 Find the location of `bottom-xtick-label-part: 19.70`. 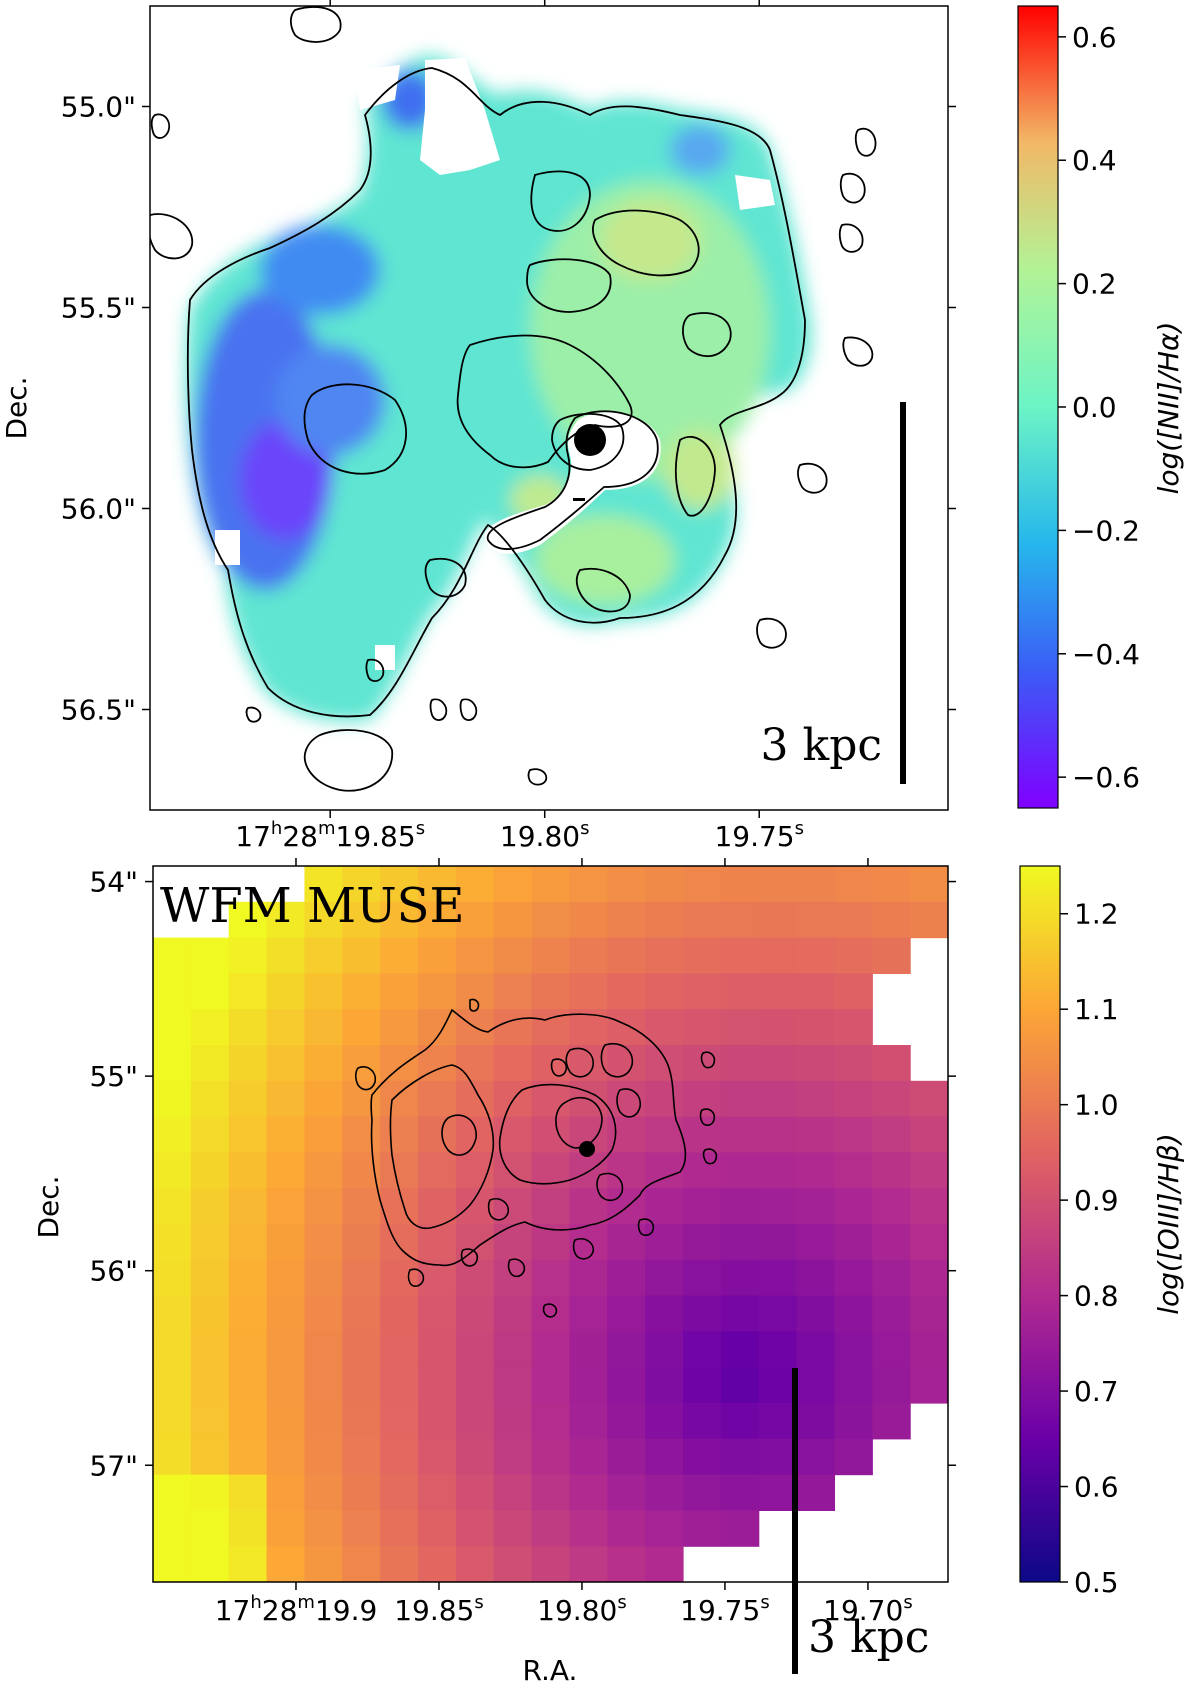

bottom-xtick-label-part: 19.70 is located at coordinates (863, 1610).